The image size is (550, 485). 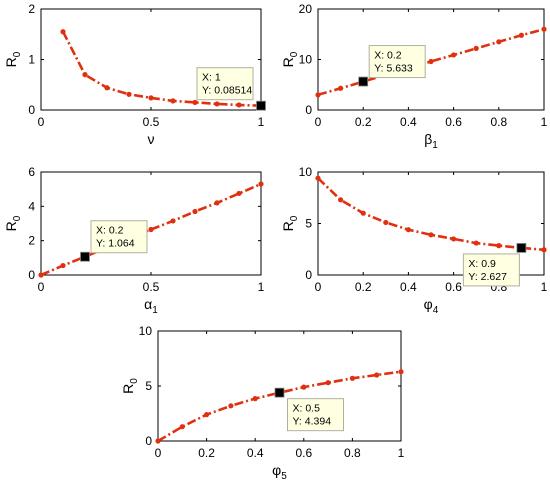 What do you see at coordinates (312, 422) in the screenshot?
I see `datatip-y-label: Y: 4.394` at bounding box center [312, 422].